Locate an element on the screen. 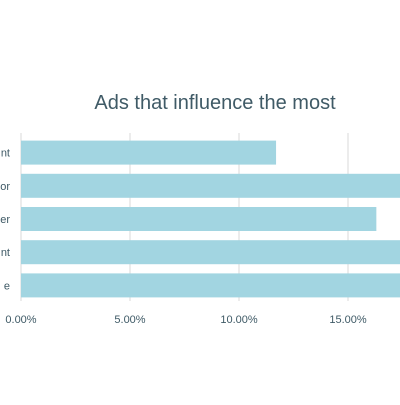 This screenshot has width=400, height=405. category-labels: nt or er nt e is located at coordinates (5, 220).